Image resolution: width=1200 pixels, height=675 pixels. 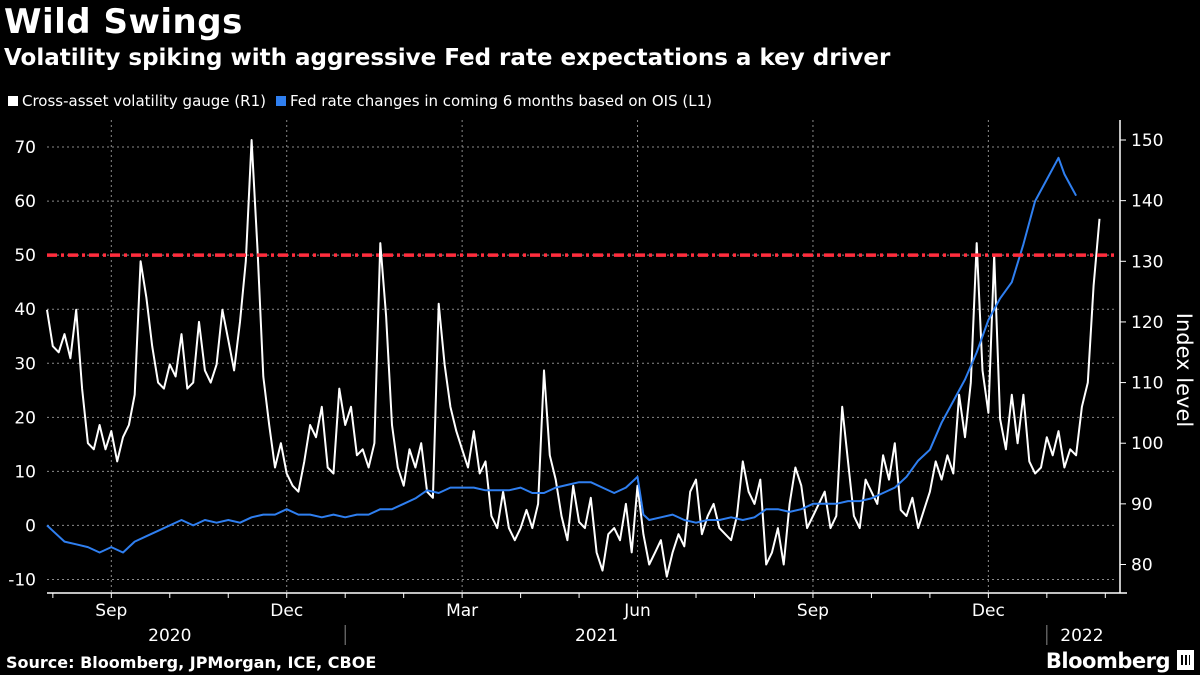 I want to click on right-axis-tick-label: 110, so click(x=1147, y=384).